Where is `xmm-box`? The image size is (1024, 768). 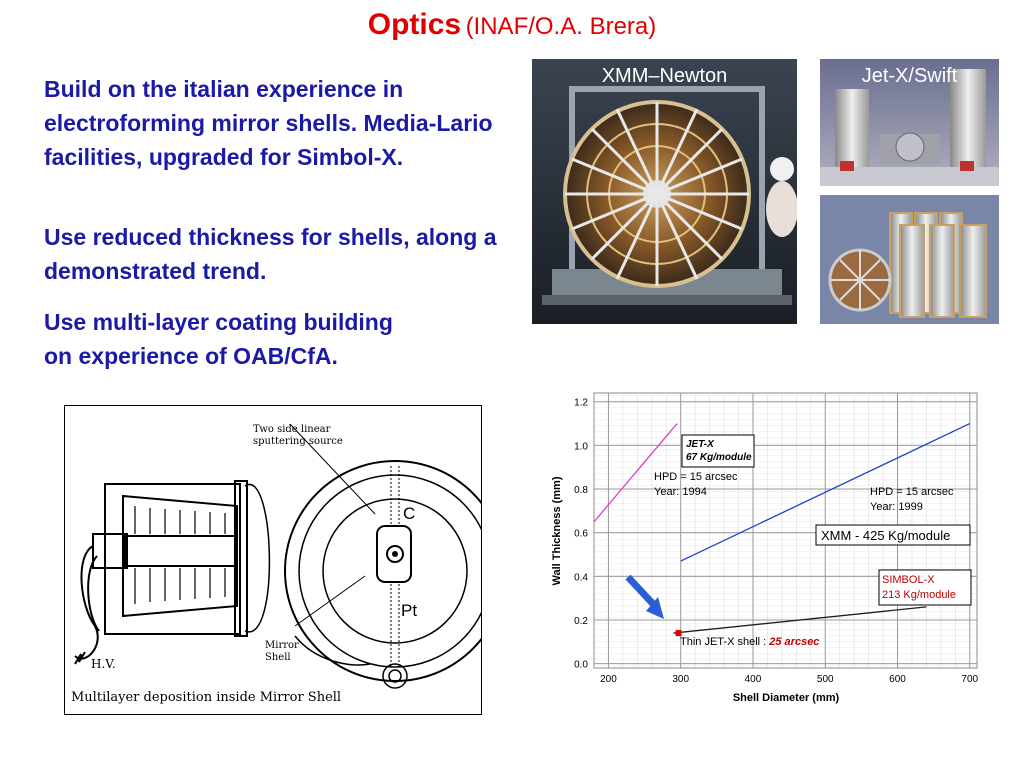 xmm-box is located at coordinates (893, 535).